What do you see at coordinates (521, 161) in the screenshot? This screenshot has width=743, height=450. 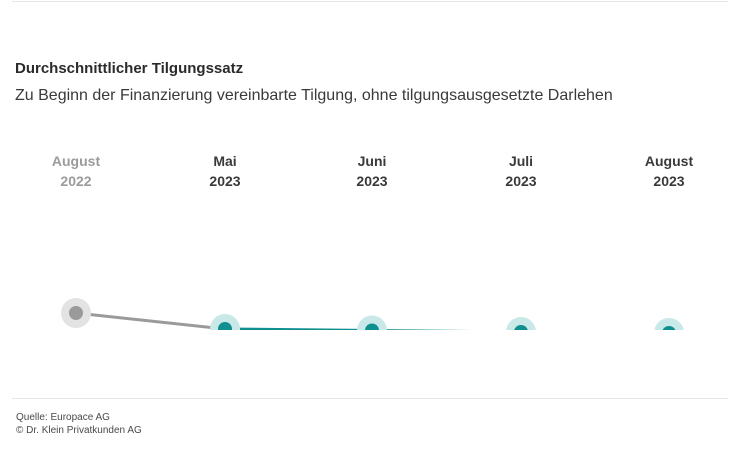 I see `x-tick-label-month: Juli` at bounding box center [521, 161].